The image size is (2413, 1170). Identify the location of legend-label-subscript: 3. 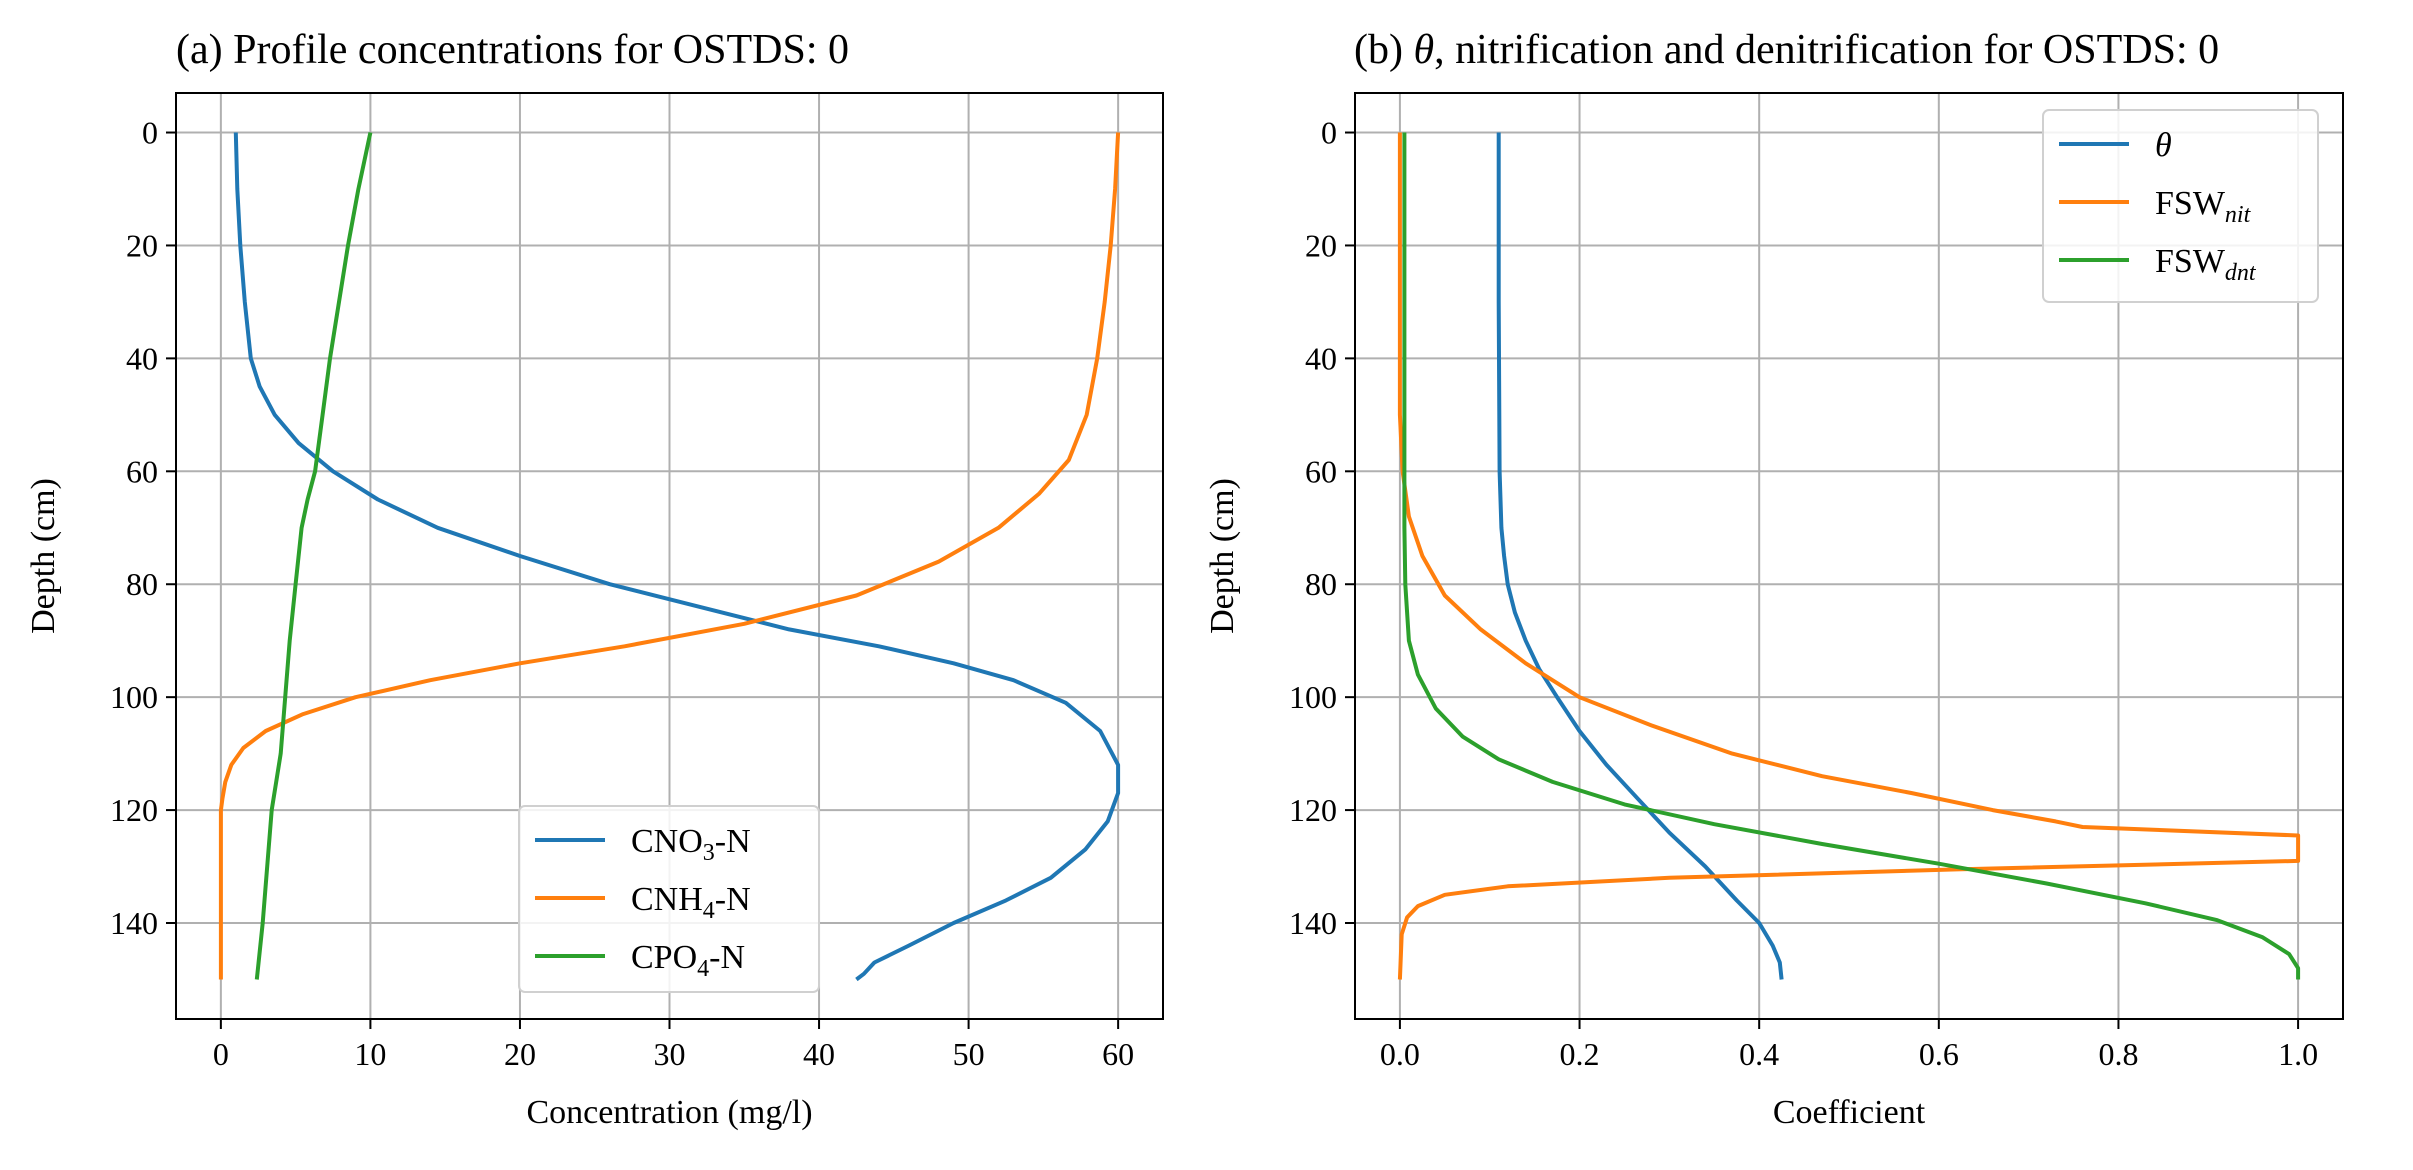
(709, 853).